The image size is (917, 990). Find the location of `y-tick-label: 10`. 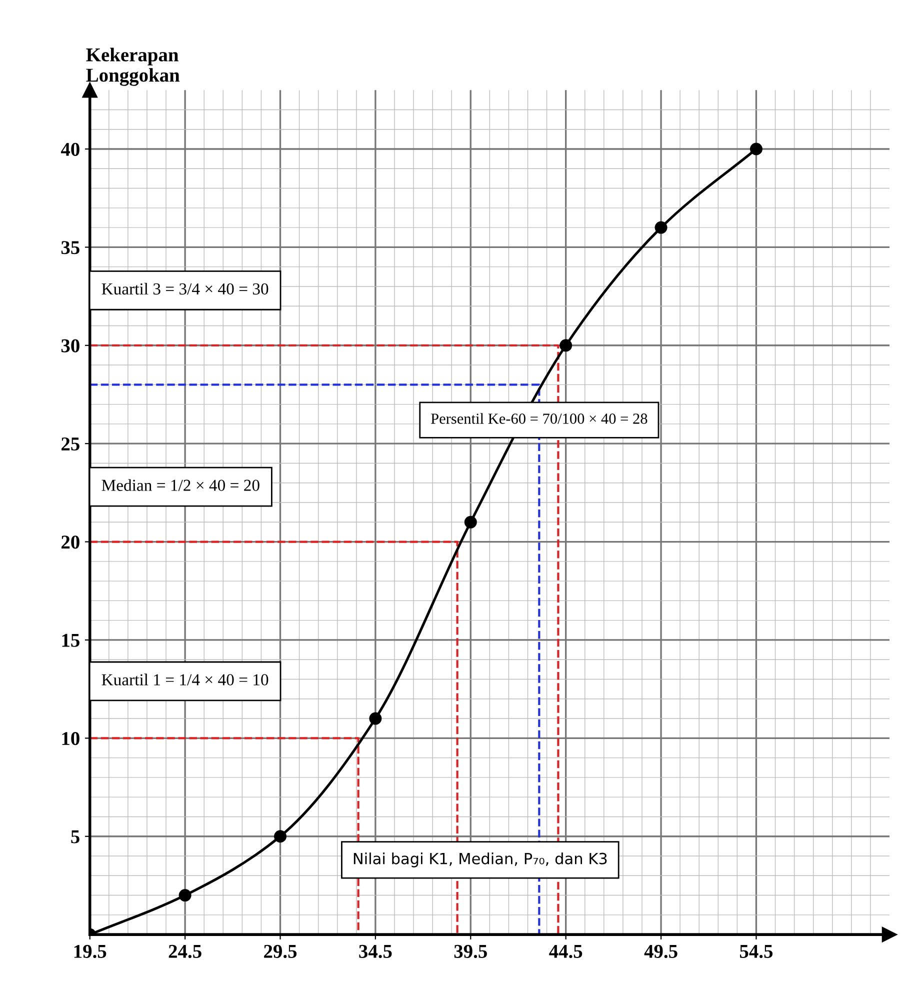

y-tick-label: 10 is located at coordinates (71, 739).